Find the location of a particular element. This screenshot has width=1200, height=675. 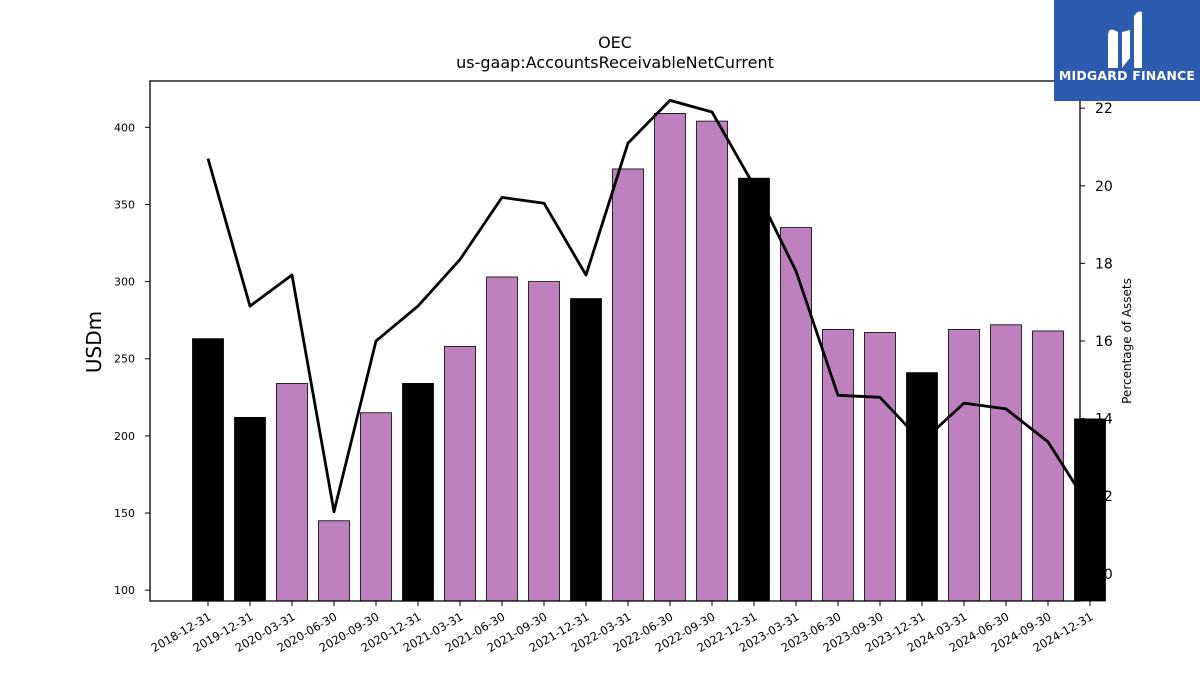

y2-tick-label: 16 is located at coordinates (1104, 342).